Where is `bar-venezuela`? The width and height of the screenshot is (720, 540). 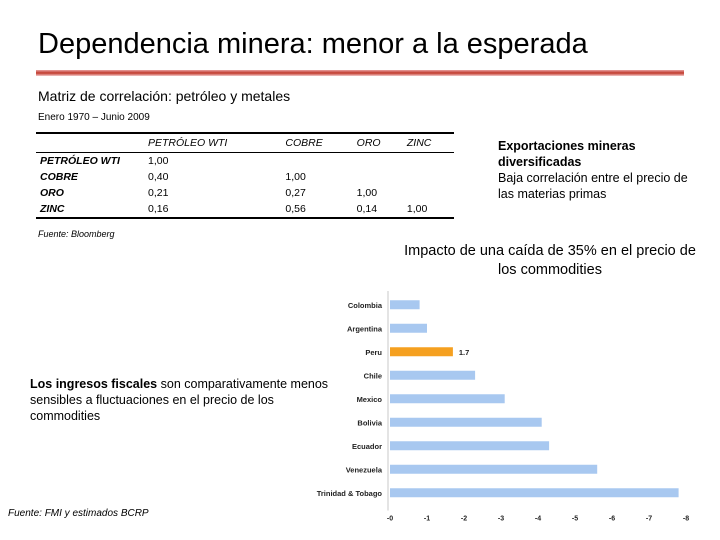
bar-venezuela is located at coordinates (494, 469).